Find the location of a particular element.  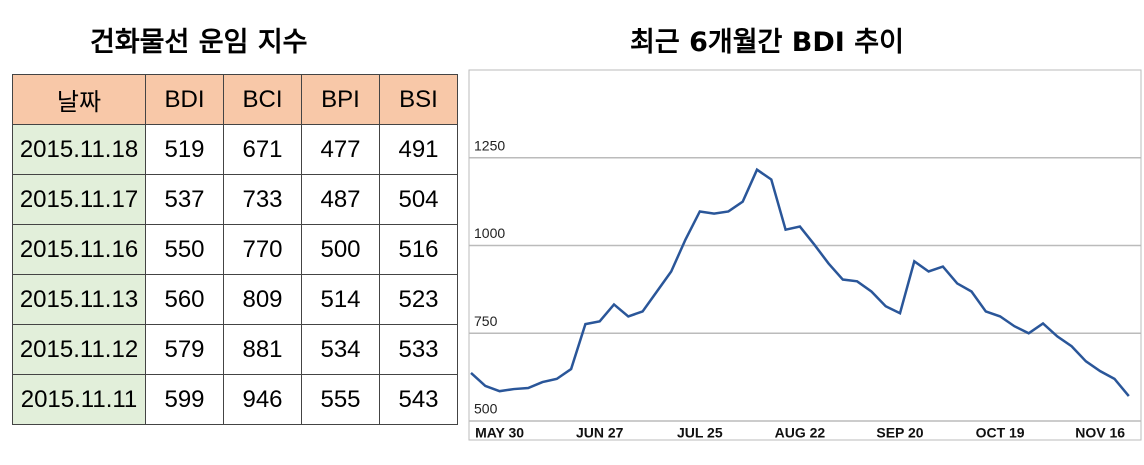

table-cell: 504 is located at coordinates (418, 199).